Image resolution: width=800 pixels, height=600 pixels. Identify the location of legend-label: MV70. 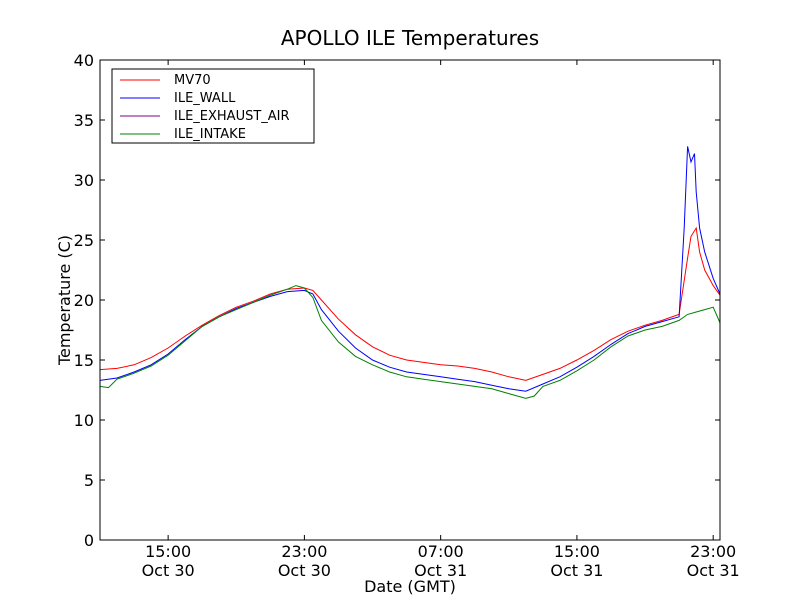
(192, 80).